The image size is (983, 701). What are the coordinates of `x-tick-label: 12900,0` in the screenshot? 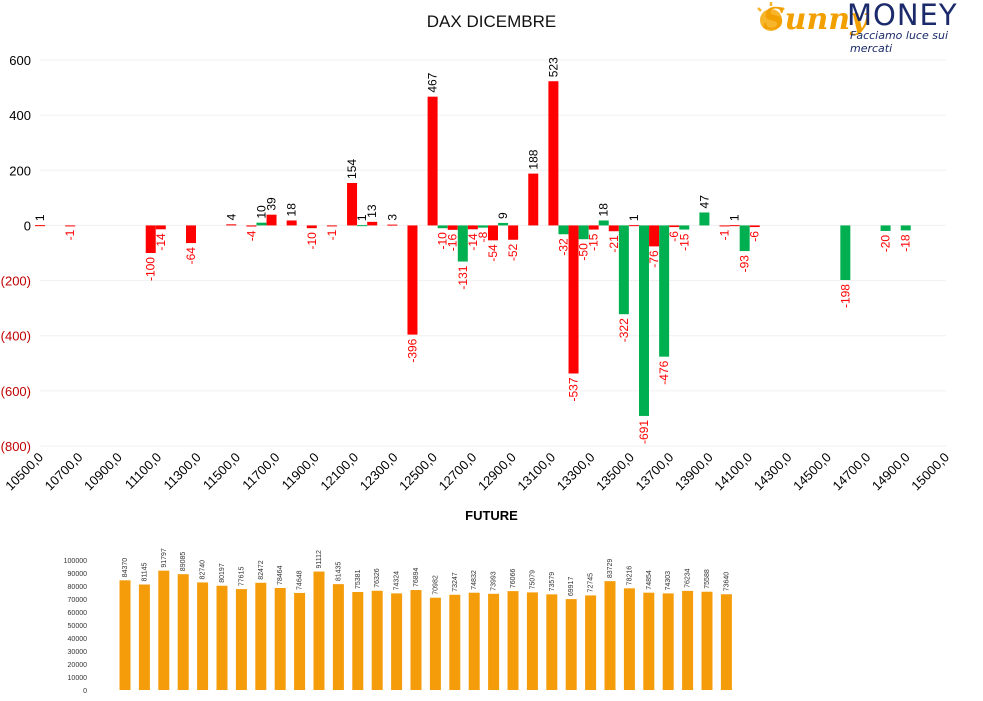 It's located at (497, 472).